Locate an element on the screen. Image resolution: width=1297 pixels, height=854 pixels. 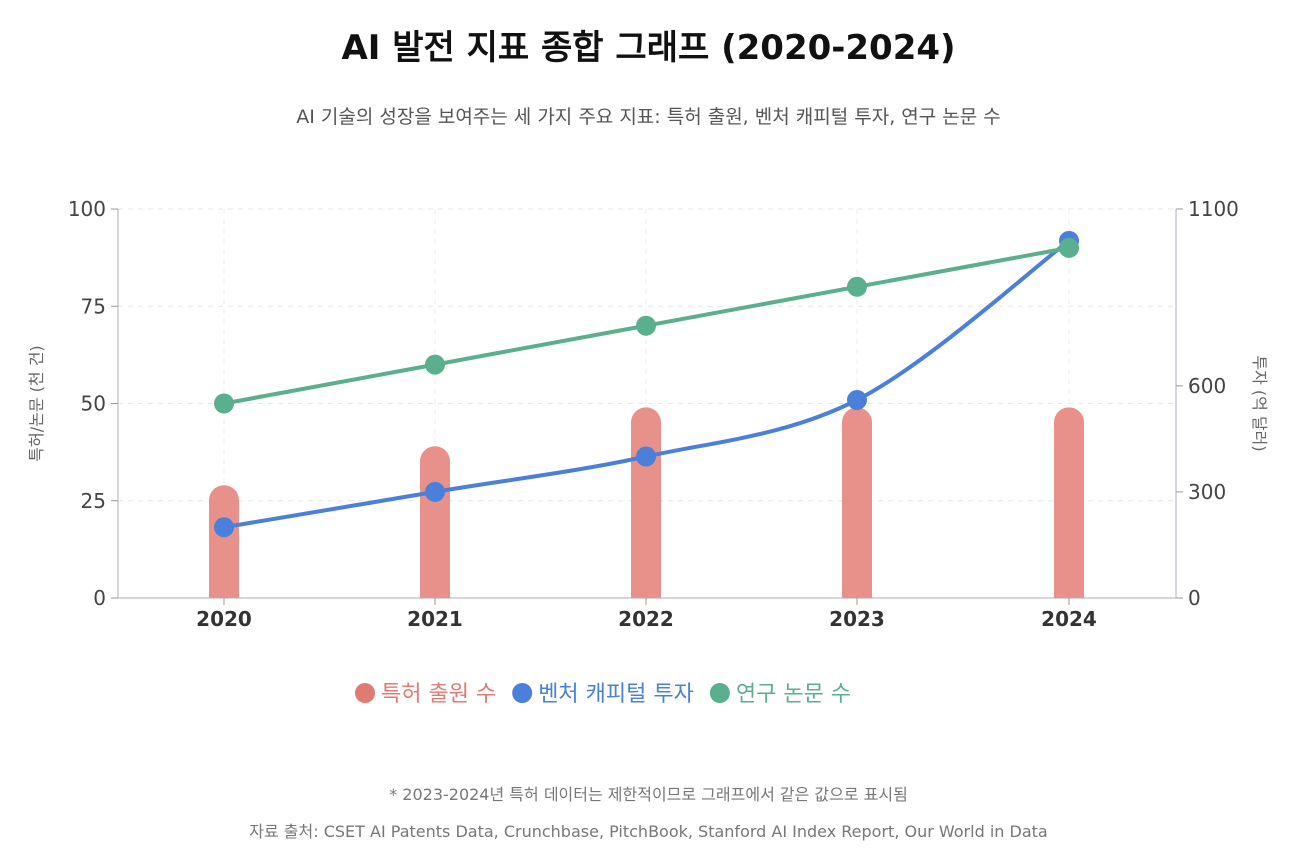
legend-label: 연구 논문 수 is located at coordinates (793, 694).